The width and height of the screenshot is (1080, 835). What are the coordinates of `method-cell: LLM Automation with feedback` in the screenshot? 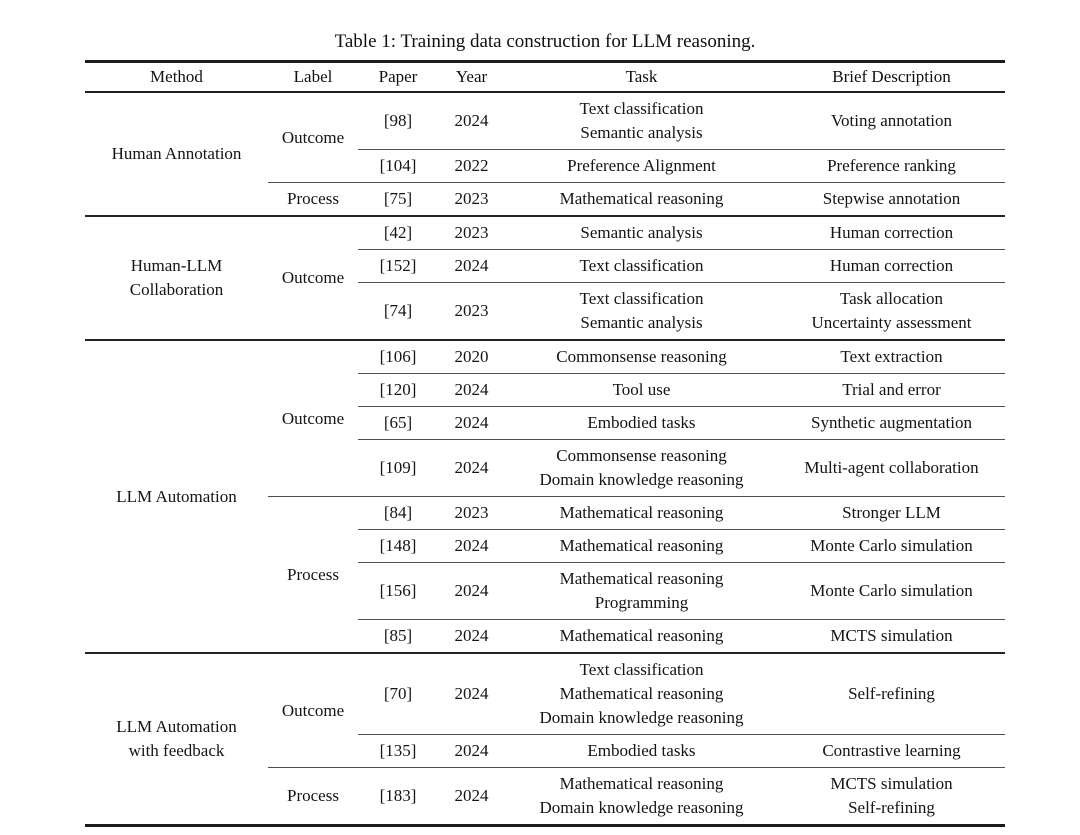 It's located at (176, 739).